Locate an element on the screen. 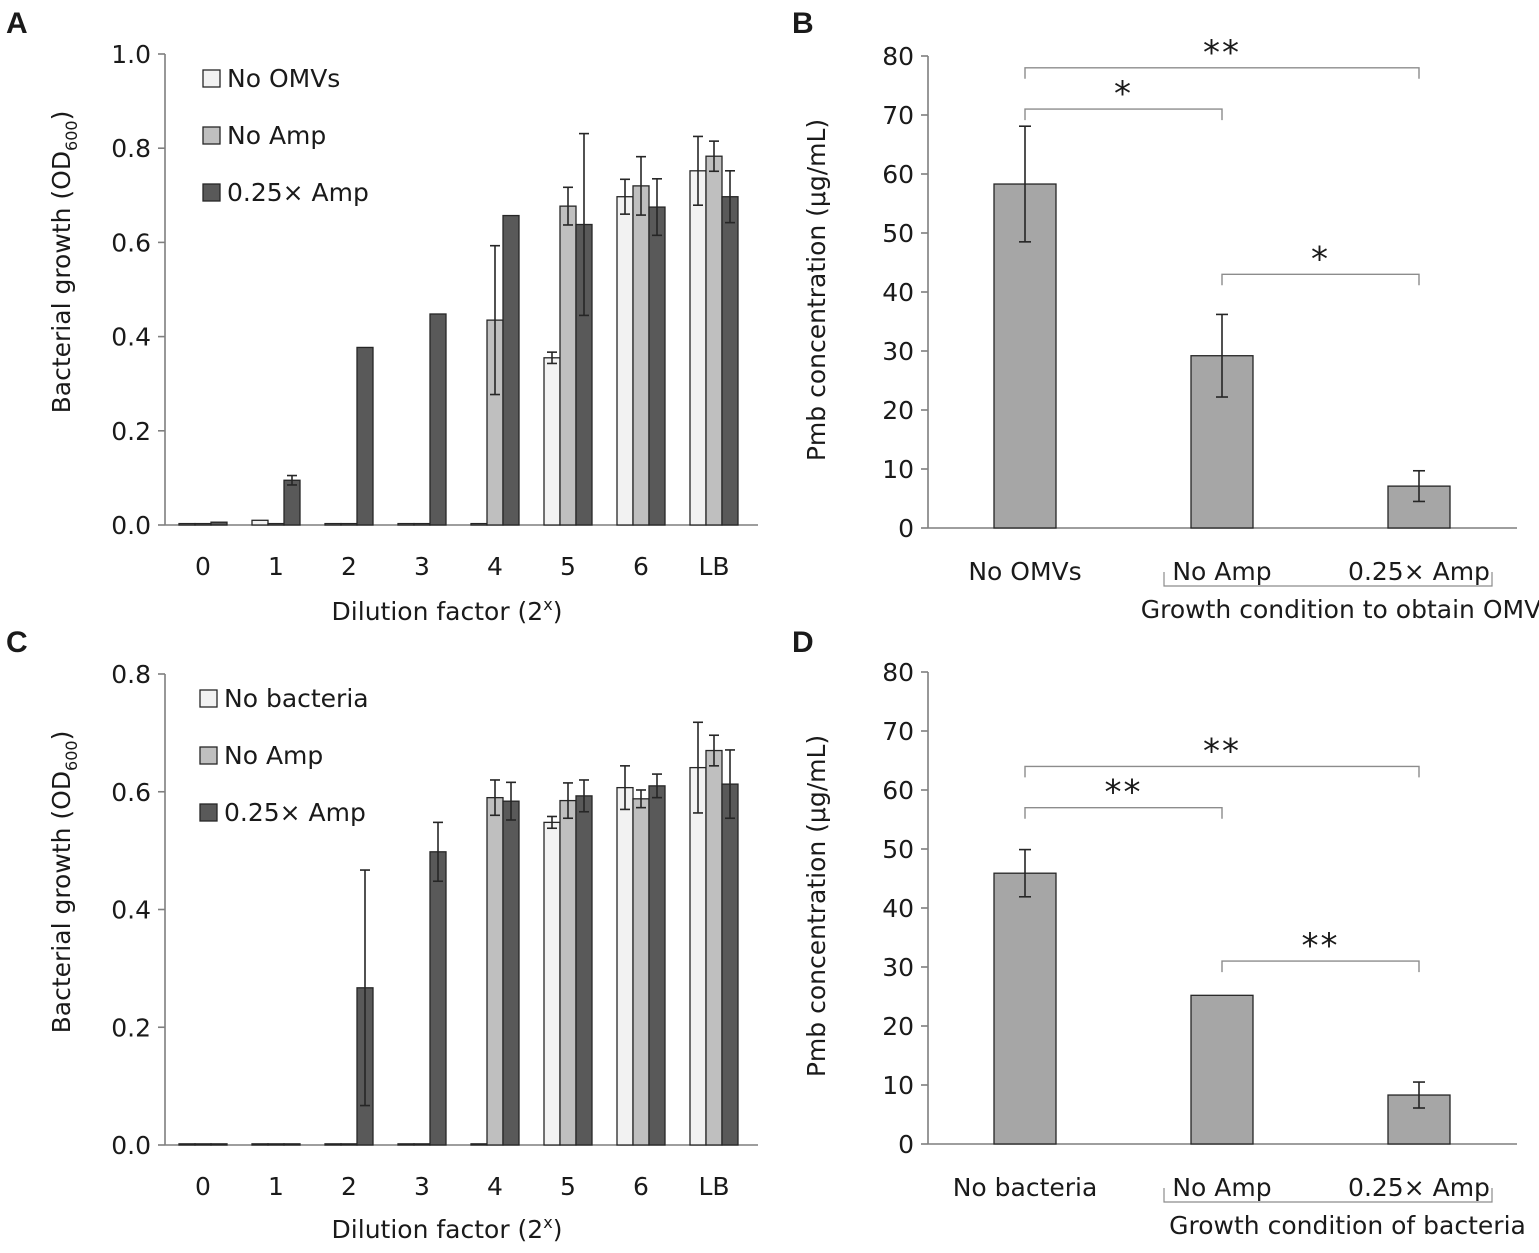 This screenshot has height=1253, width=1539. x-tick-label: No OMVs is located at coordinates (1024, 571).